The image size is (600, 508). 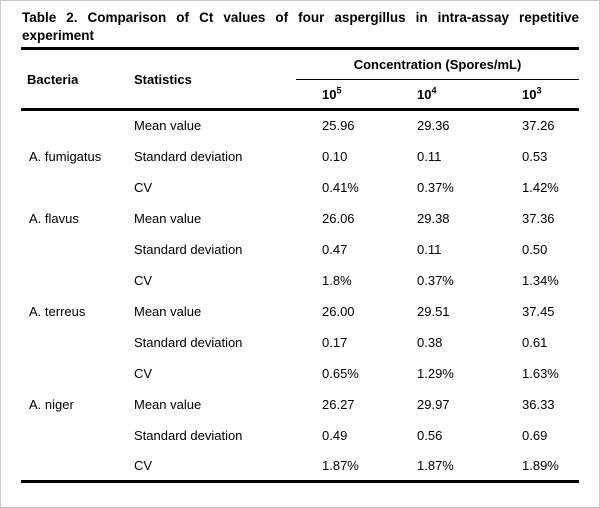 What do you see at coordinates (340, 187) in the screenshot?
I see `value-cell: 0.41%` at bounding box center [340, 187].